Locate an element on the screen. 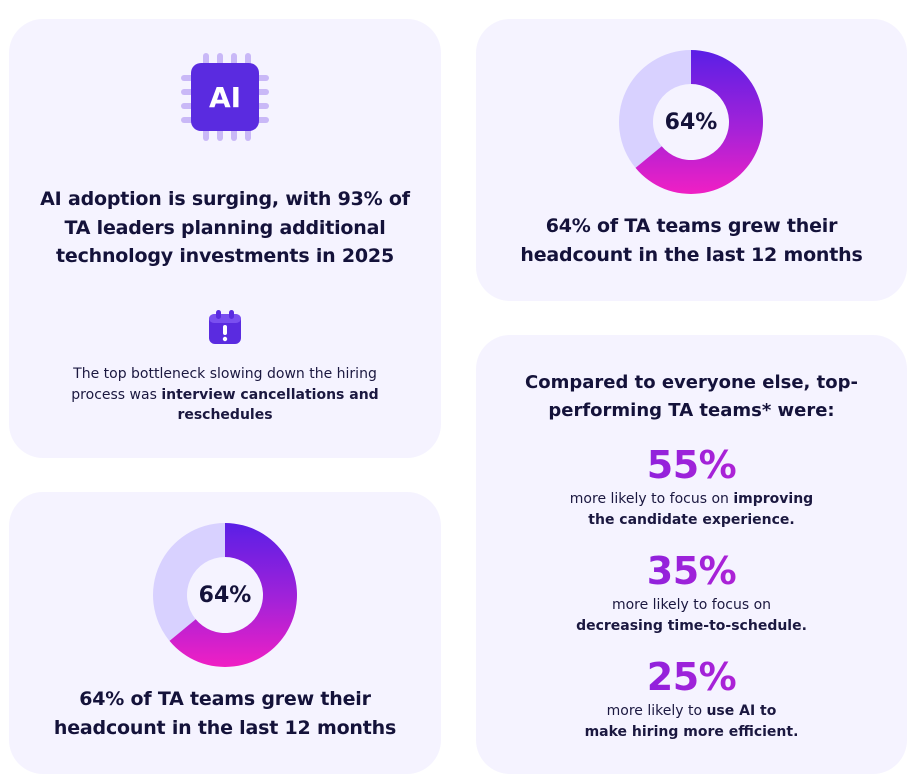 The width and height of the screenshot is (912, 782). stat-value: 25% is located at coordinates (691, 677).